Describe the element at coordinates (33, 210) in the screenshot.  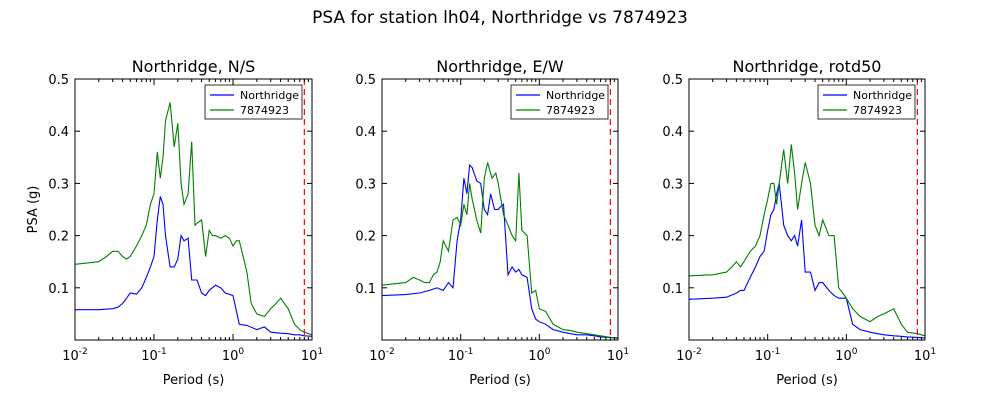
I see `y-axis-label: PSA (g)` at that location.